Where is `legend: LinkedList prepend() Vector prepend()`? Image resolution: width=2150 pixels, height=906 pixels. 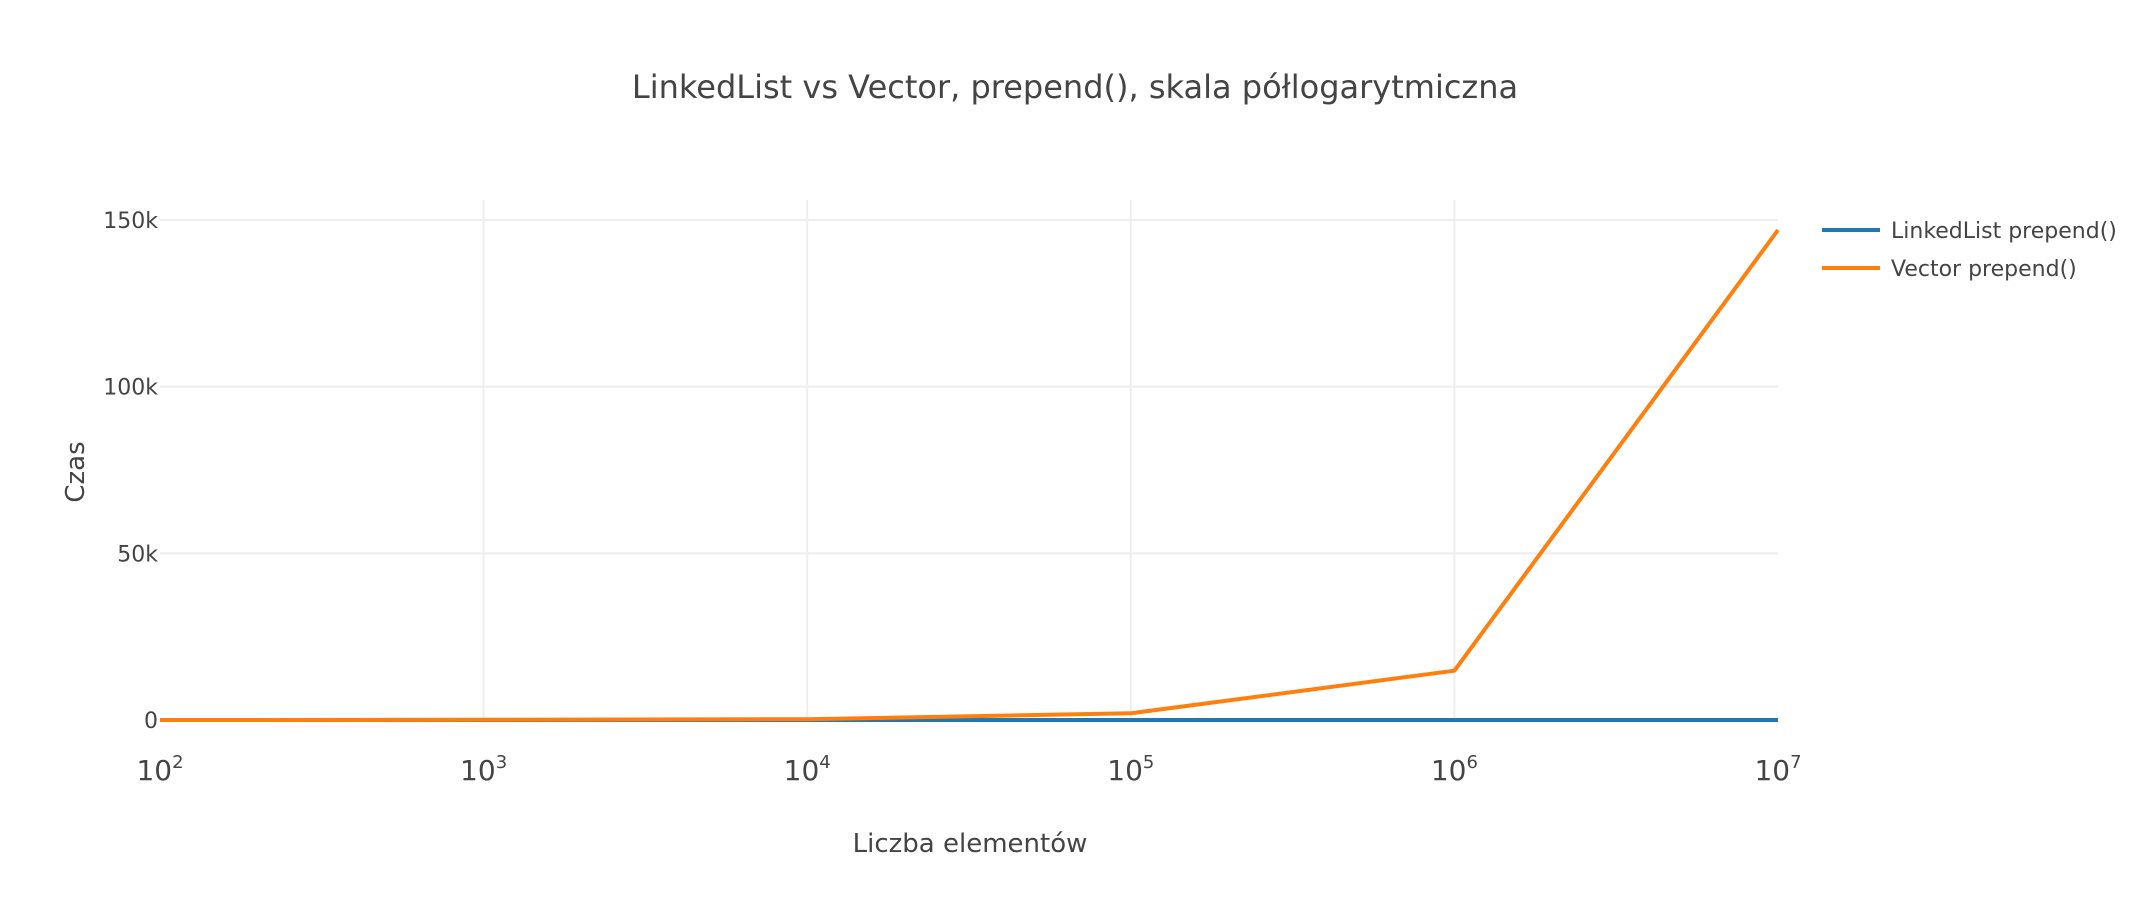 legend: LinkedList prepend() Vector prepend() is located at coordinates (1969, 250).